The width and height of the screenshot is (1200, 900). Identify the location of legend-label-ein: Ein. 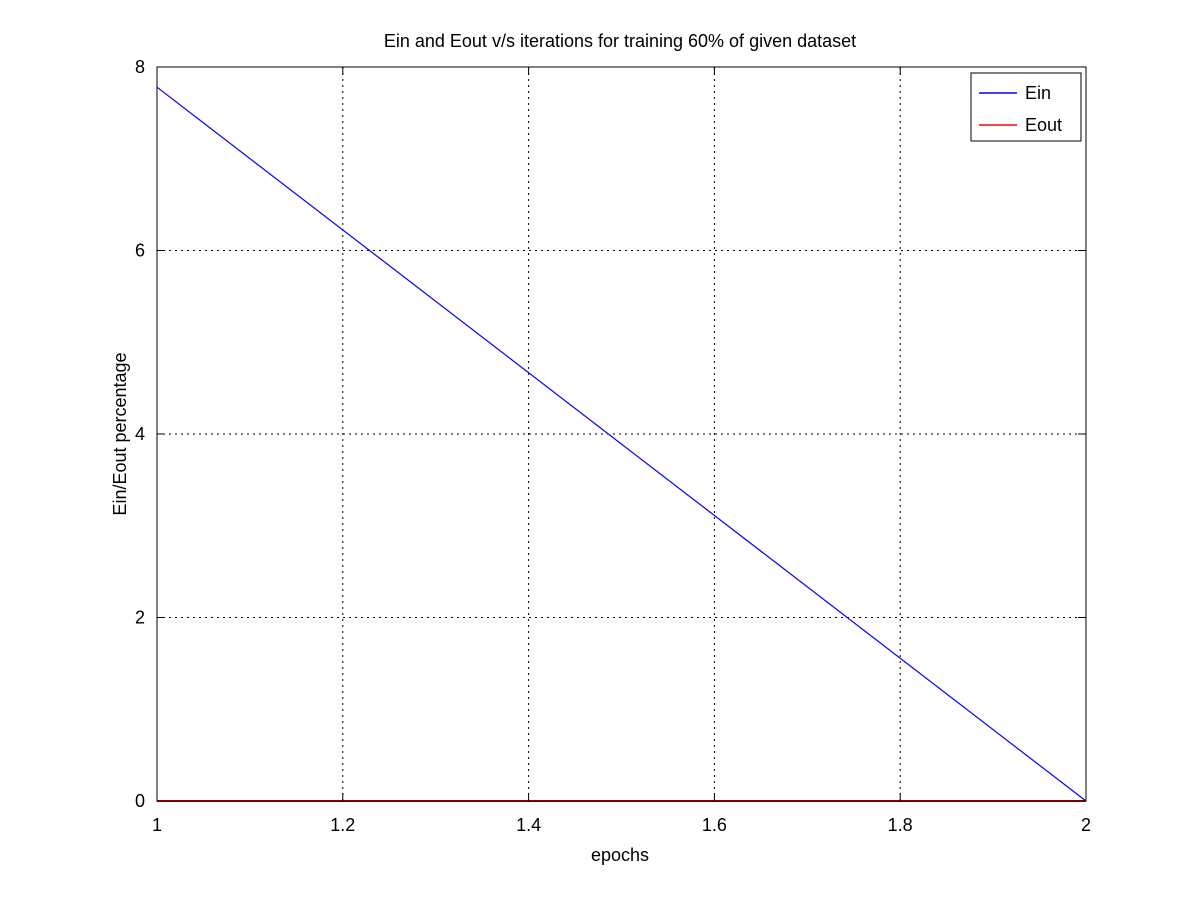
(1038, 93).